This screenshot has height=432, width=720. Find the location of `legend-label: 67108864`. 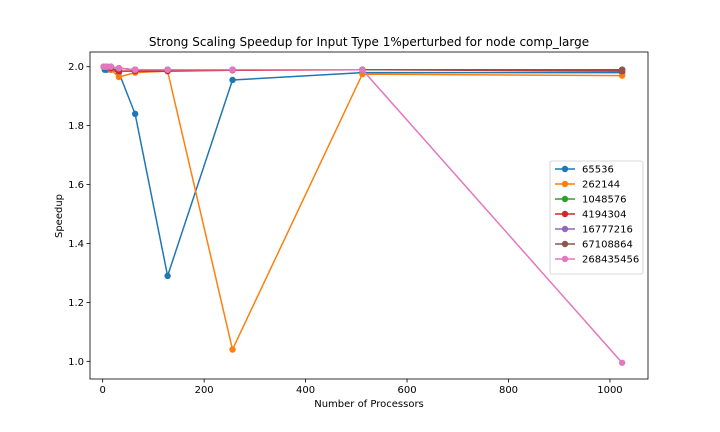

legend-label: 67108864 is located at coordinates (607, 245).